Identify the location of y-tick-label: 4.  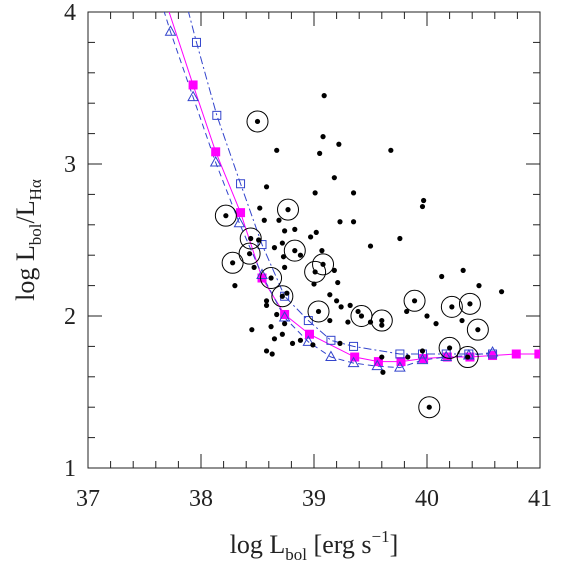
(70, 13).